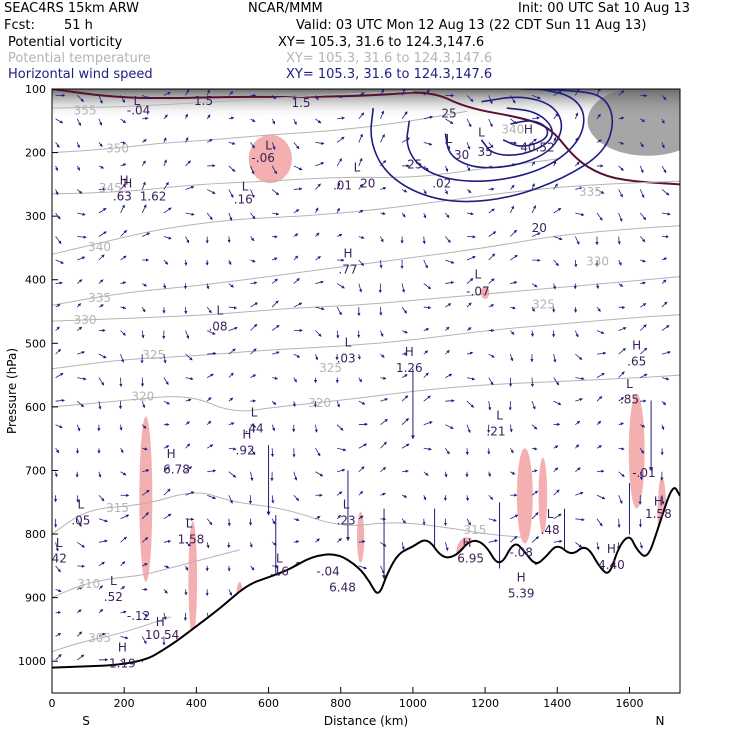 This screenshot has height=740, width=740. What do you see at coordinates (99, 638) in the screenshot?
I see `theta-contour-label: 305` at bounding box center [99, 638].